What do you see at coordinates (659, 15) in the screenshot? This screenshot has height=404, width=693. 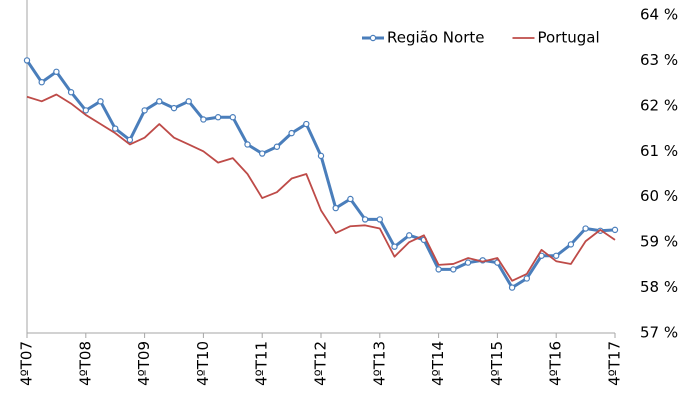 I see `y-tick-label: 64 %` at bounding box center [659, 15].